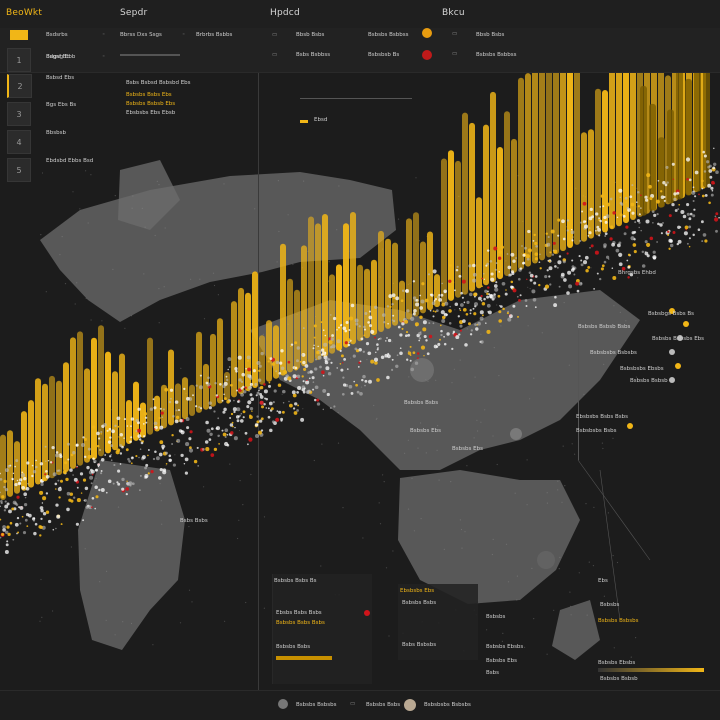 This screenshot has width=720, height=720. What do you see at coordinates (19, 170) in the screenshot?
I see `sidebar-item-5: 5` at bounding box center [19, 170].